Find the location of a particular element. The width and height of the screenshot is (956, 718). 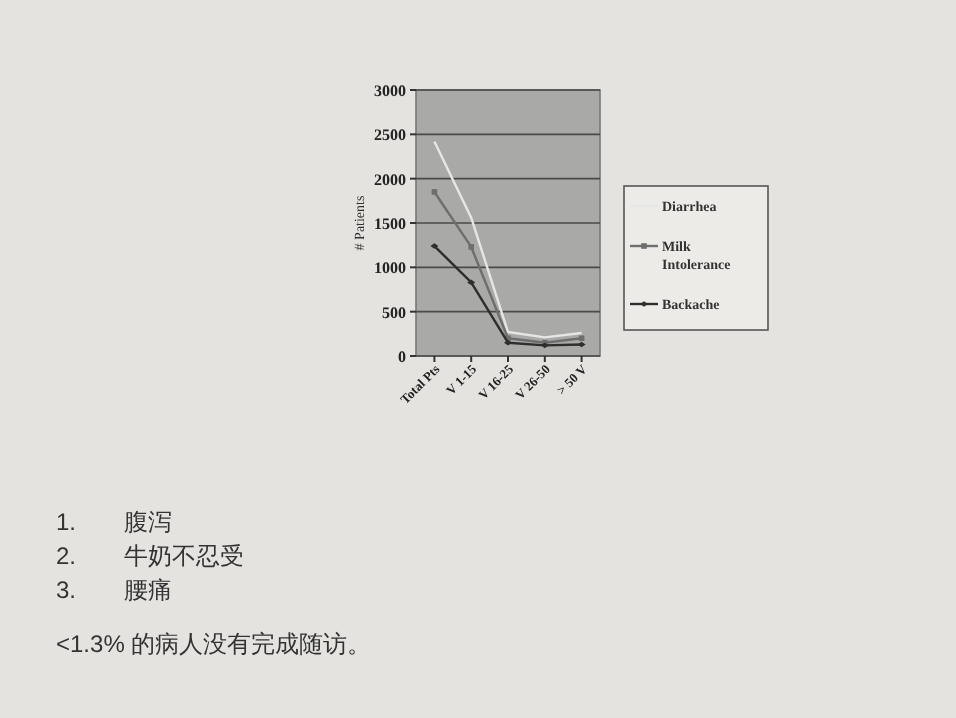

text: <1.3% 的病人没有完成随访。 is located at coordinates (214, 644).